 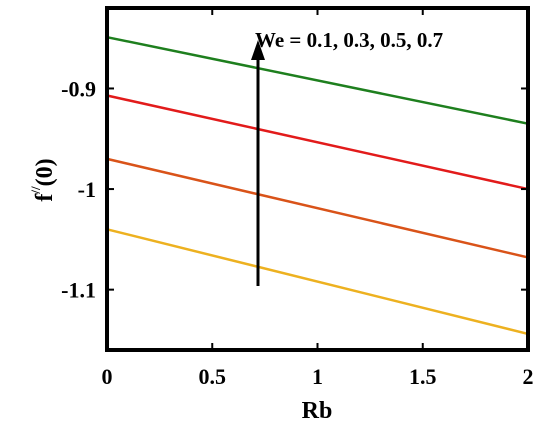 I want to click on x-axis-label: Rb, so click(x=317, y=411).